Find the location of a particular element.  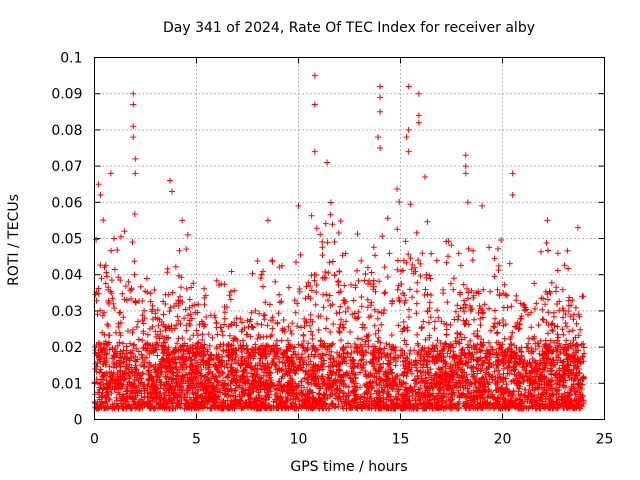

y-tick-label: 0.06 is located at coordinates (66, 203).